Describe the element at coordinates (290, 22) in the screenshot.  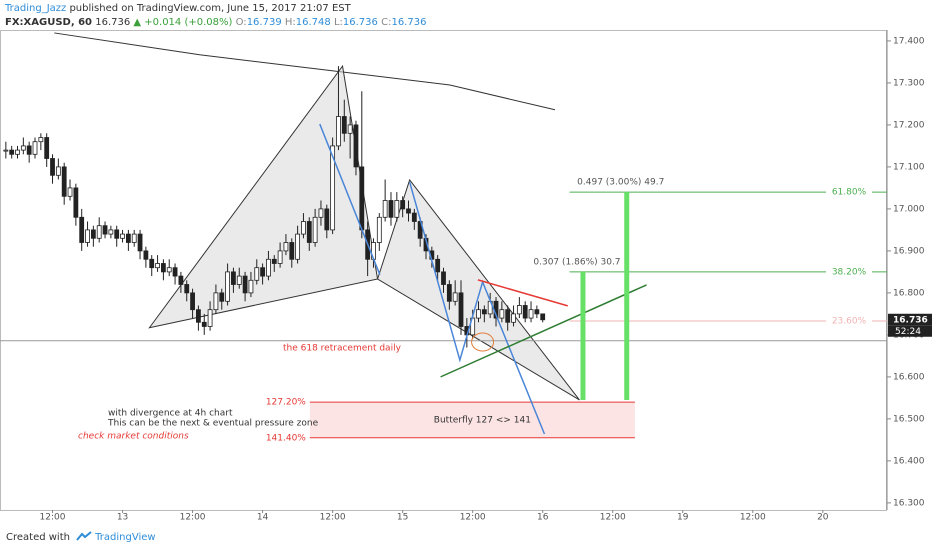
I see `quote-key: H:` at that location.